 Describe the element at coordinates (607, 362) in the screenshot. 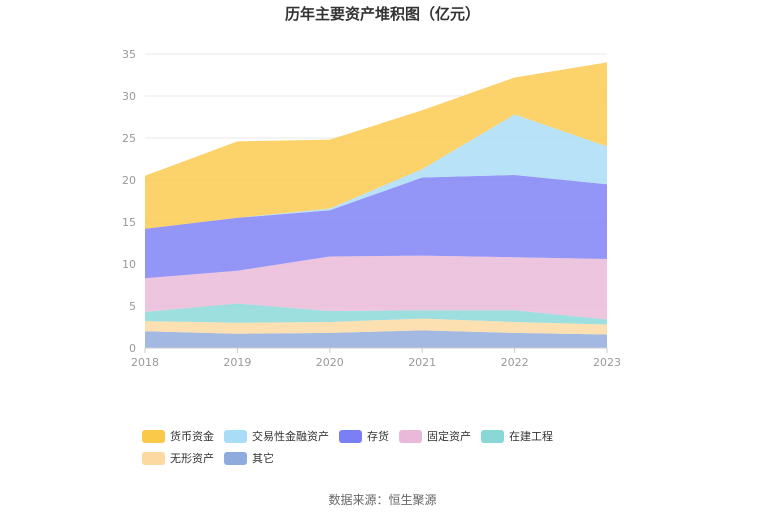

I see `x-tick-label: 2023` at that location.